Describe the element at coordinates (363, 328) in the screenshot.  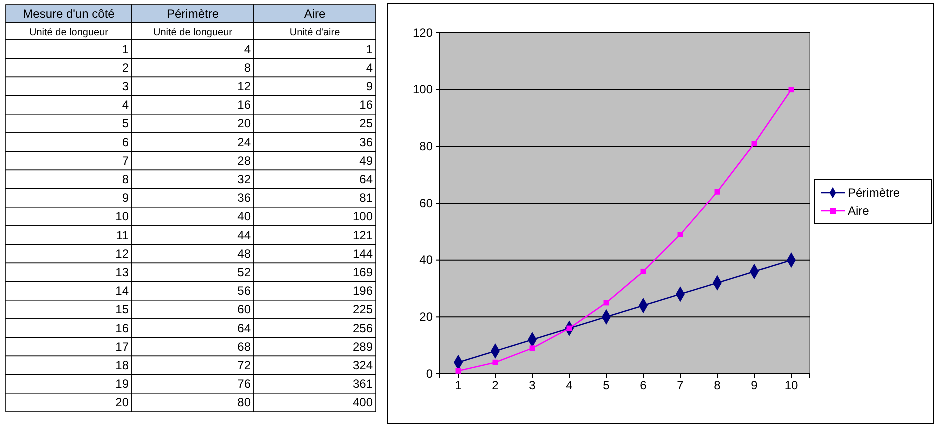
I see `text: 256` at that location.